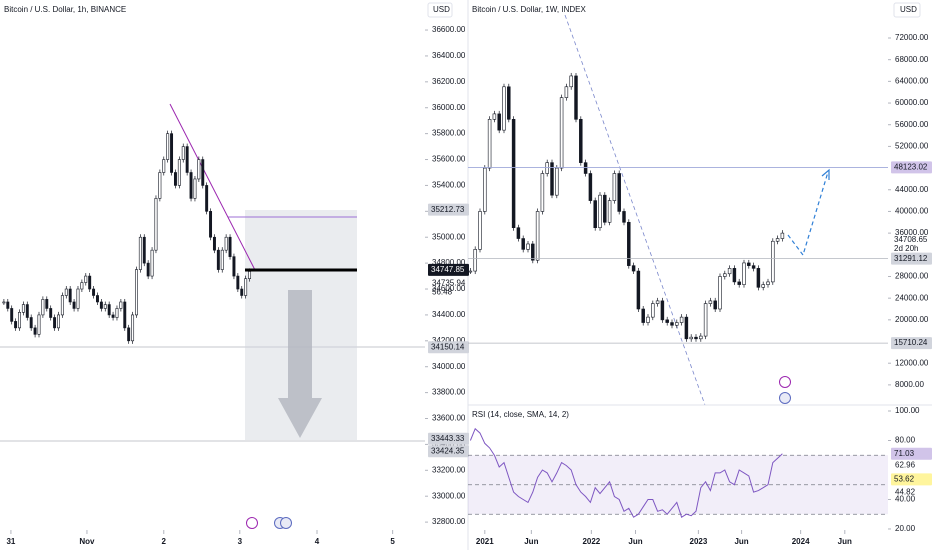  Describe the element at coordinates (449, 521) in the screenshot. I see `y-tick-label: 32800.00` at that location.